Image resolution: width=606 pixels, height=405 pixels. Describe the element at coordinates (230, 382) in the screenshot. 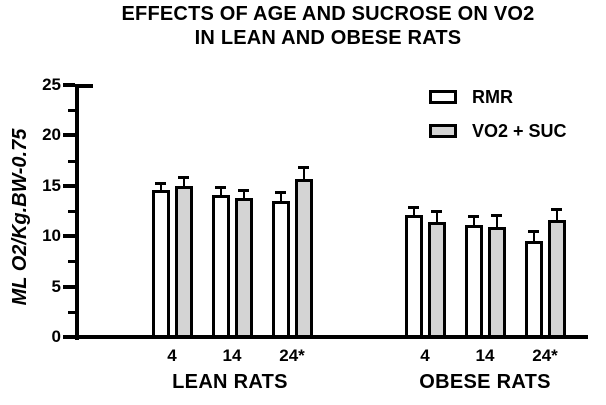

I see `group-label-lean-rats: LEAN RATS` at that location.